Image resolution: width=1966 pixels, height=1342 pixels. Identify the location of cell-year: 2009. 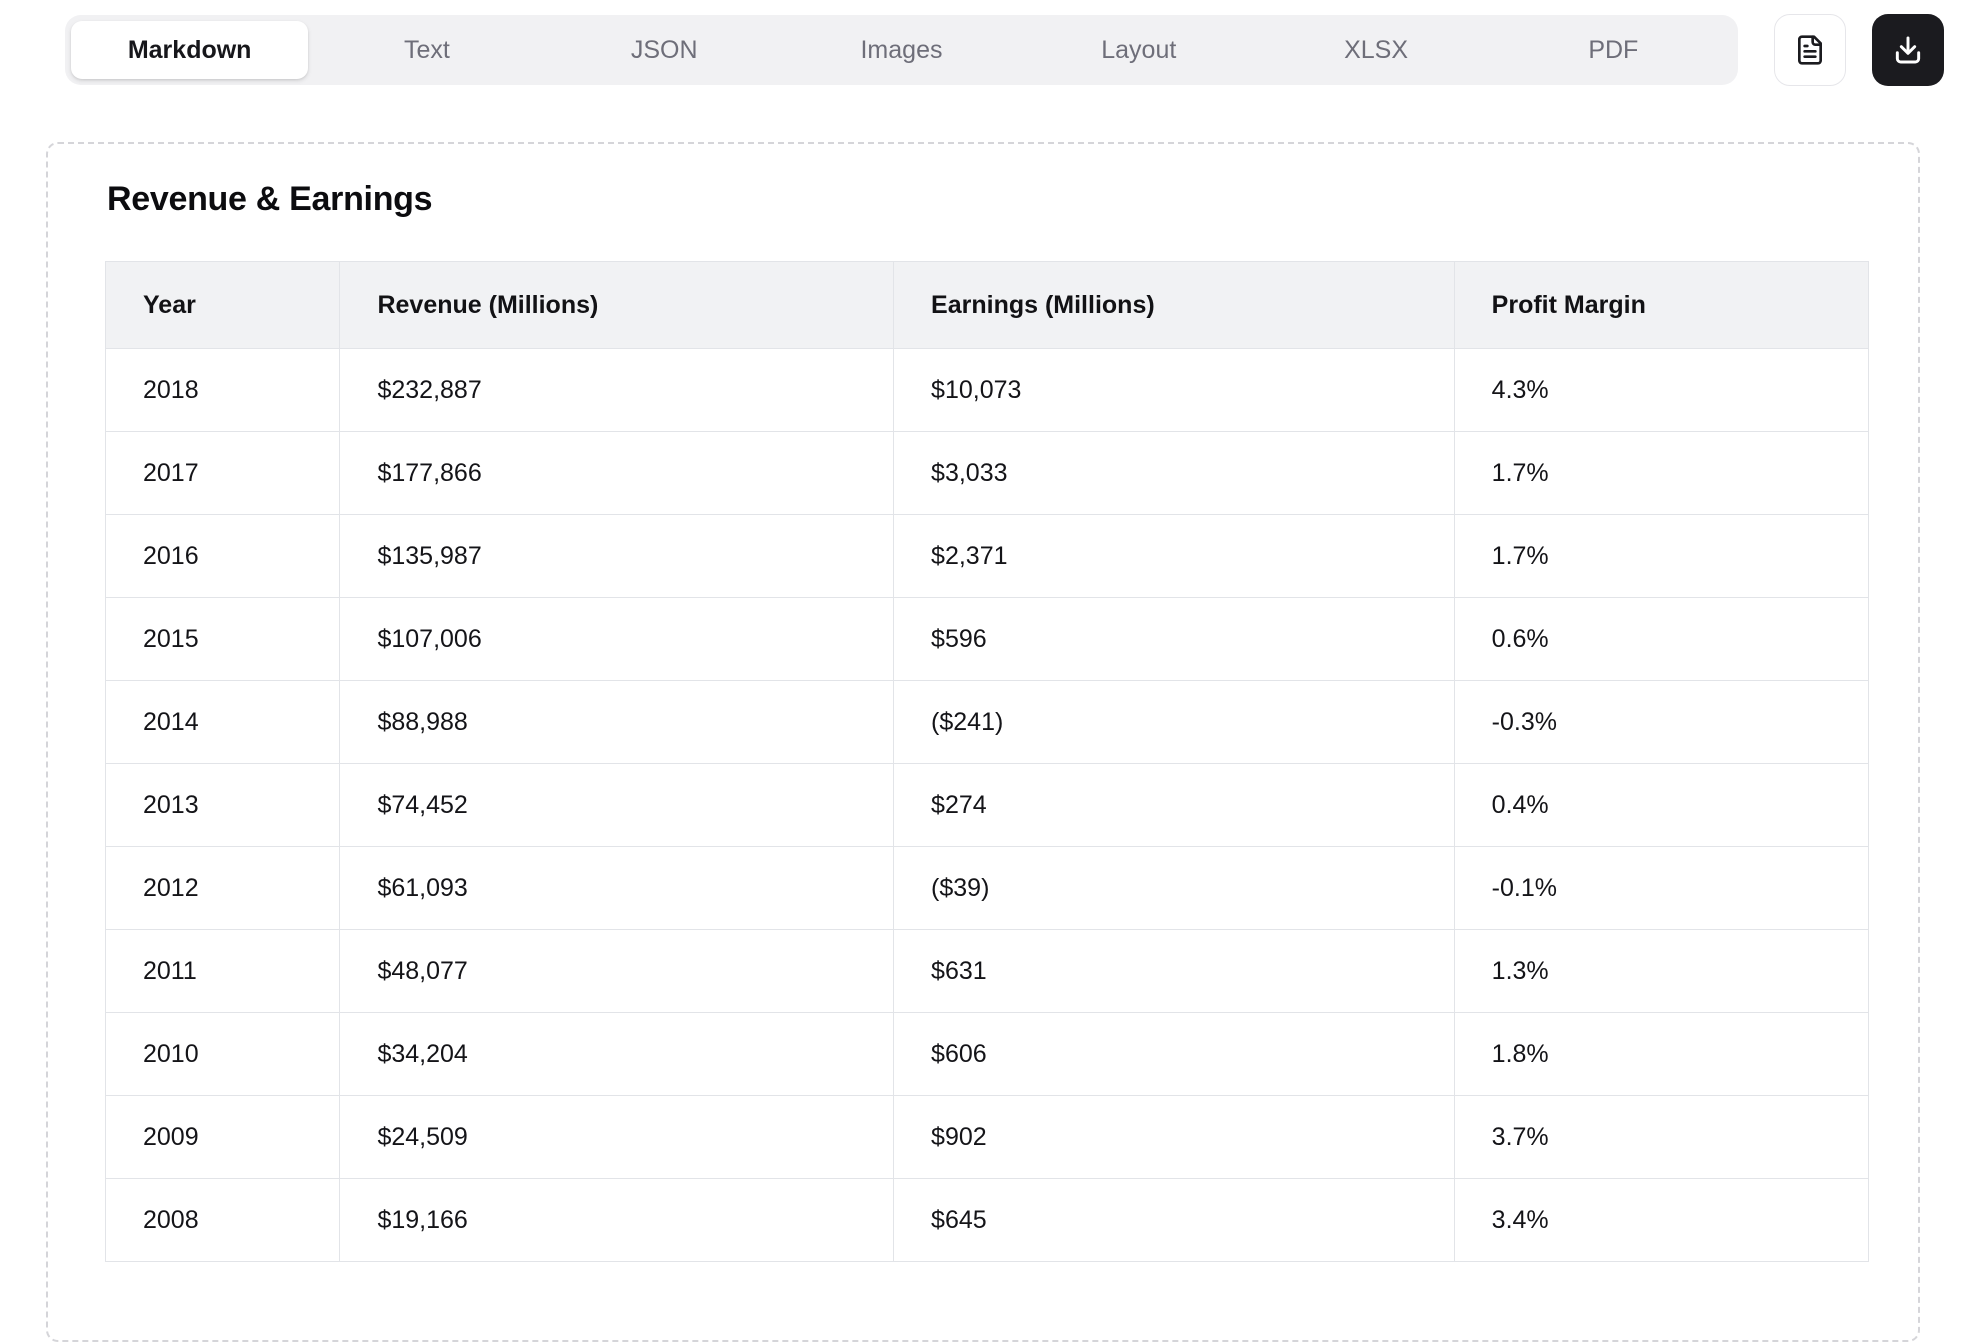
(222, 1137).